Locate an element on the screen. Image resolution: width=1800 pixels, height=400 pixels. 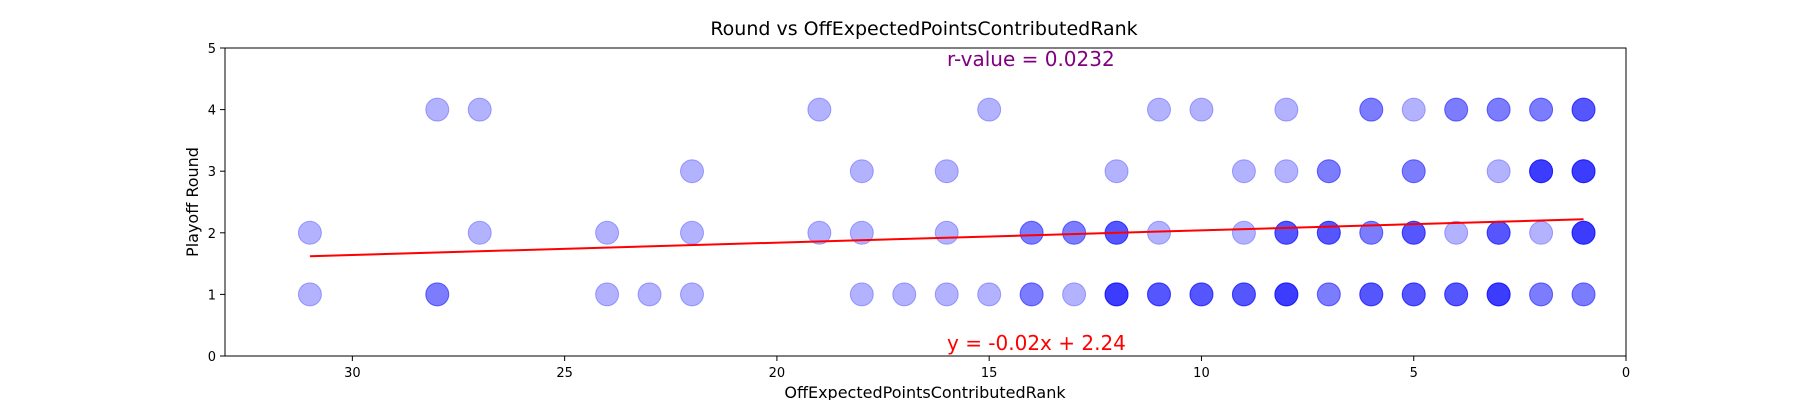
x-axis-label: OffExpectedPointsContributedRank is located at coordinates (925, 391).